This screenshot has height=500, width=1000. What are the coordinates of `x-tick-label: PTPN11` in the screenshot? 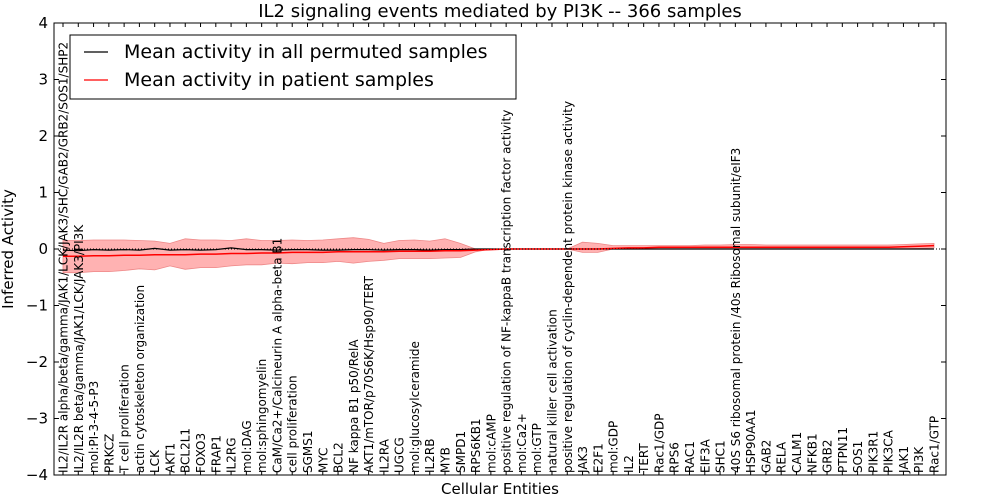 It's located at (843, 450).